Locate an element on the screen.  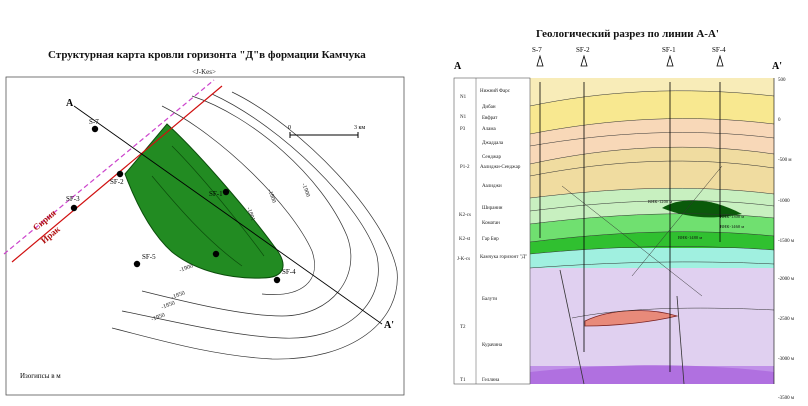
formation-label: Курачина is located at coordinates (492, 345).